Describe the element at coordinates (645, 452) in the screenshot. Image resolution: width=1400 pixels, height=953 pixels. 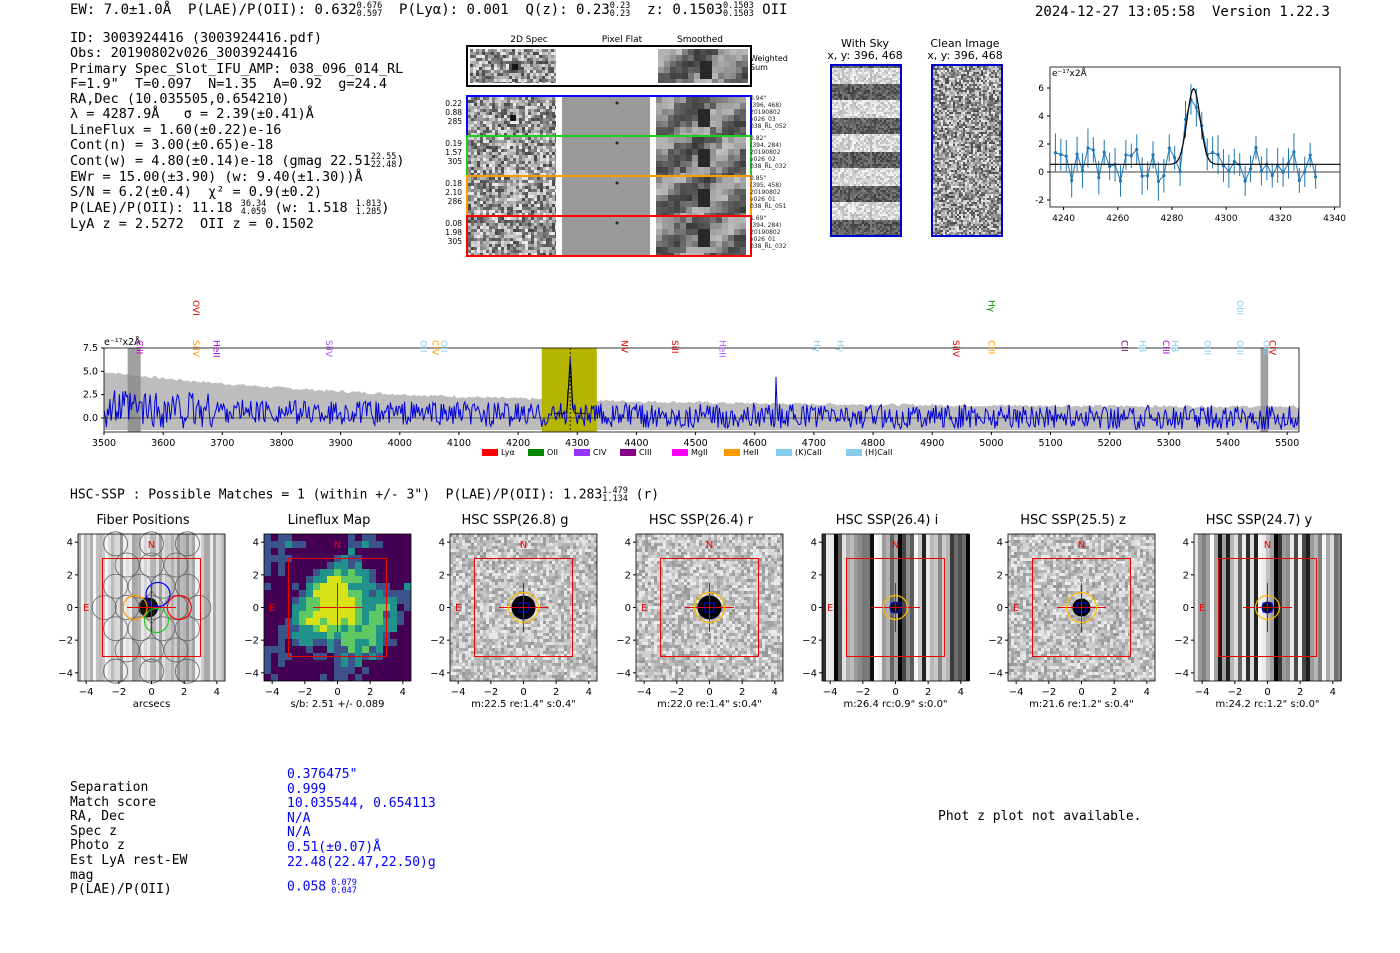
I see `legend-label: CIII` at that location.